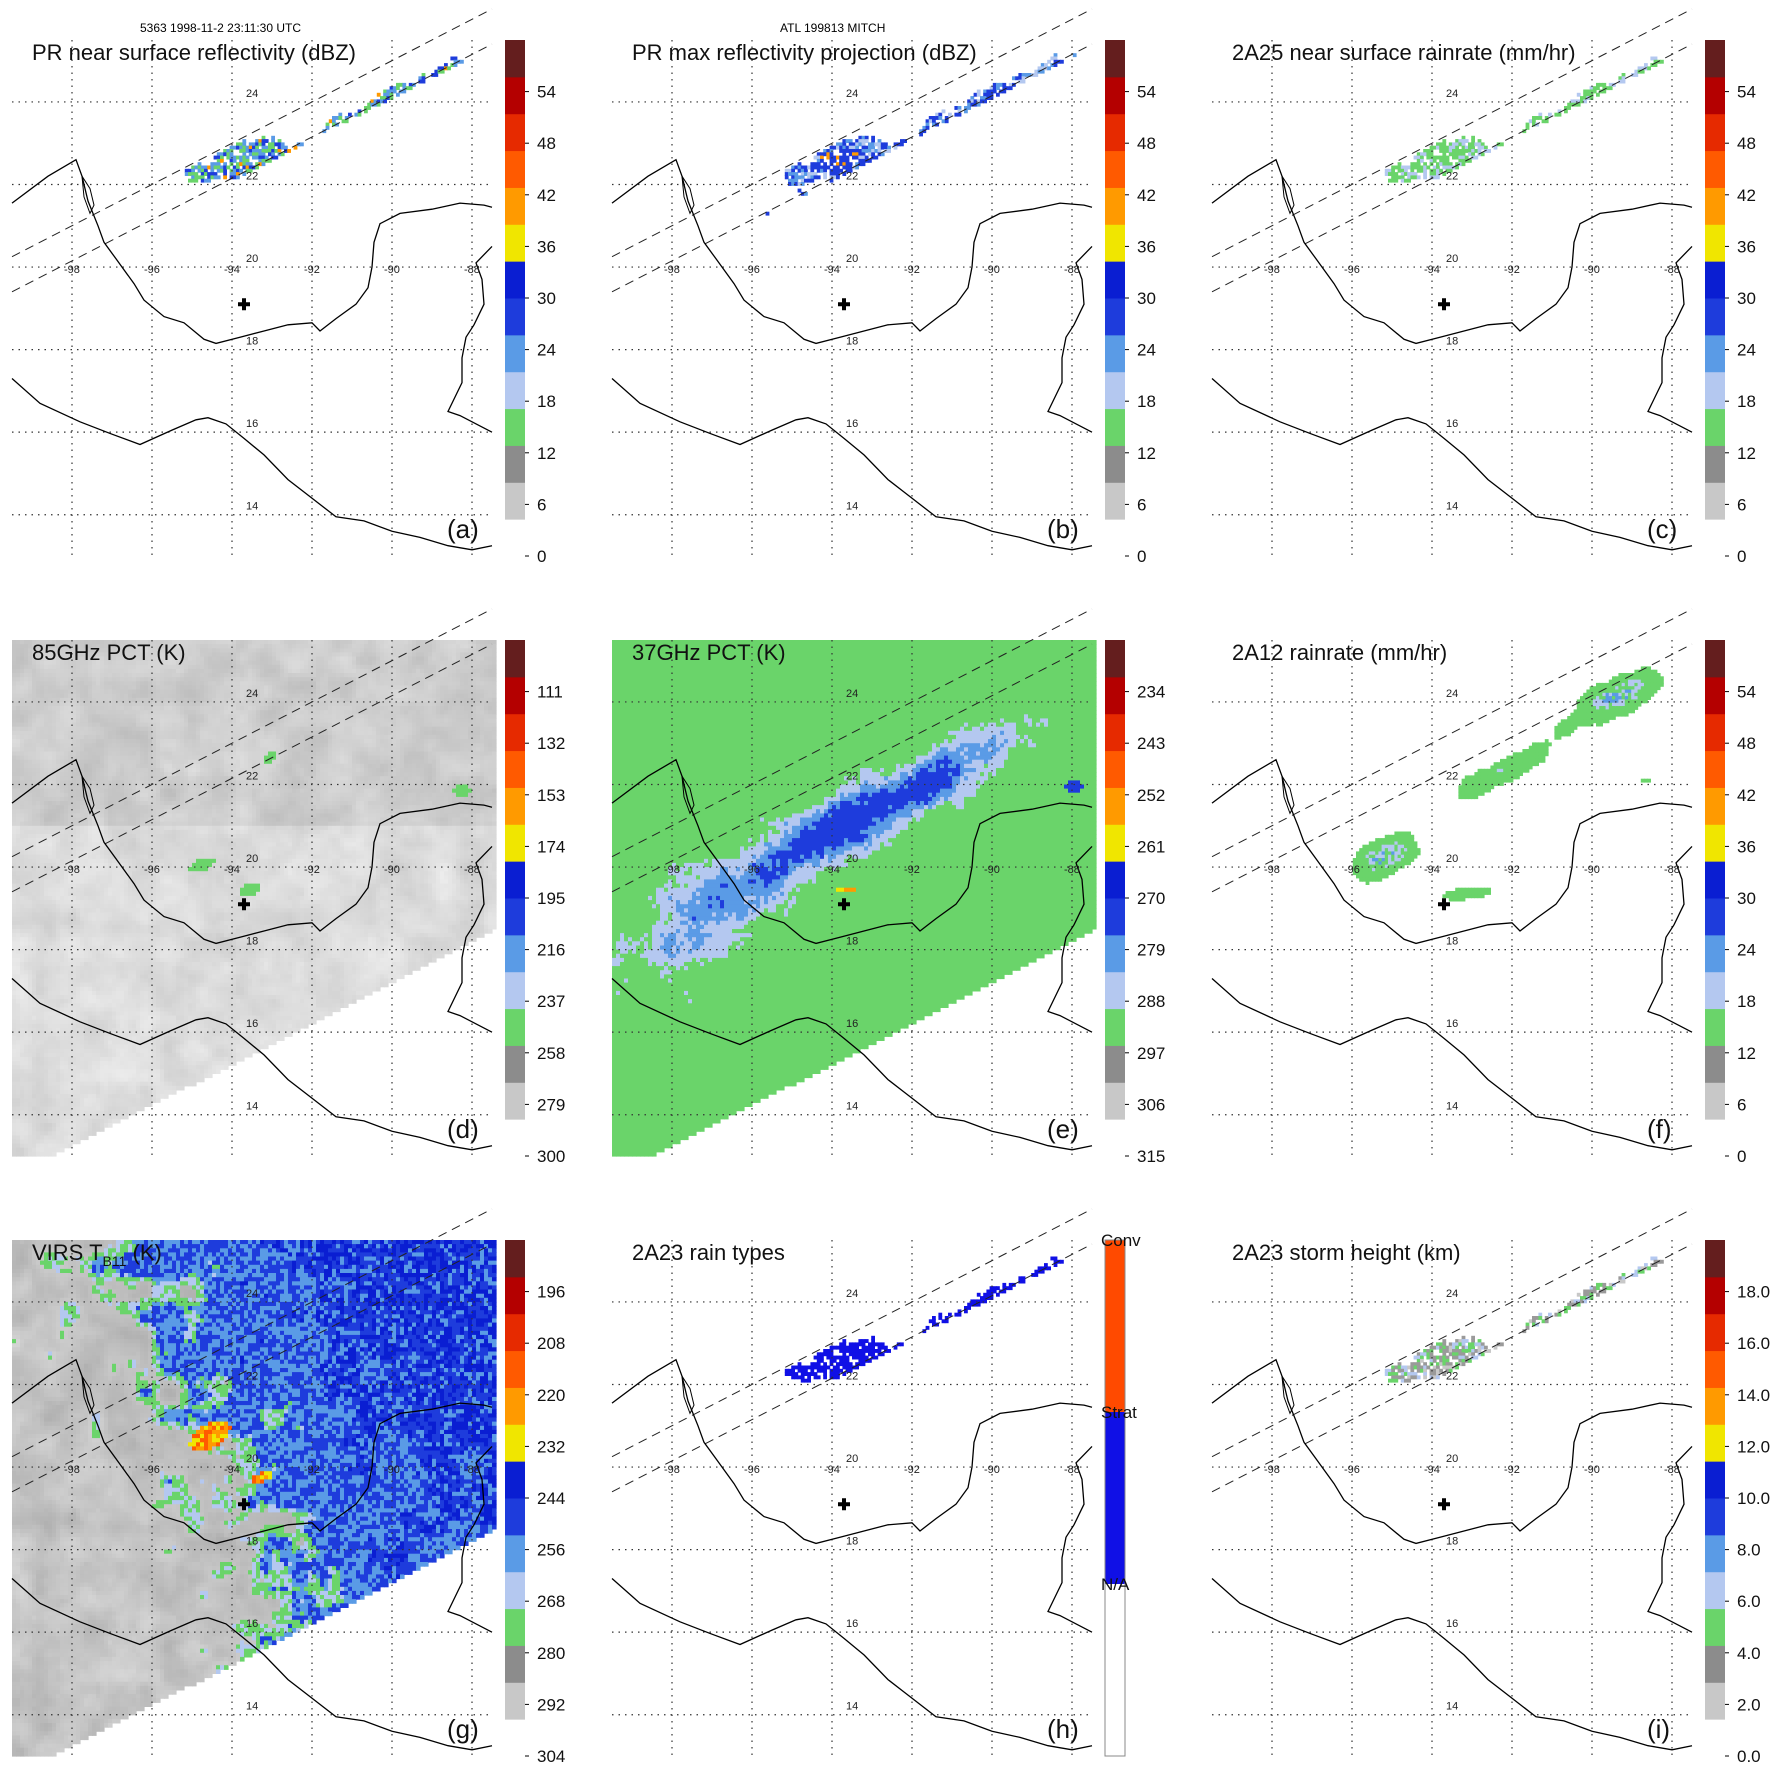 This screenshot has width=1771, height=1776. Describe the element at coordinates (1072, 270) in the screenshot. I see `lon-label: -88` at that location.